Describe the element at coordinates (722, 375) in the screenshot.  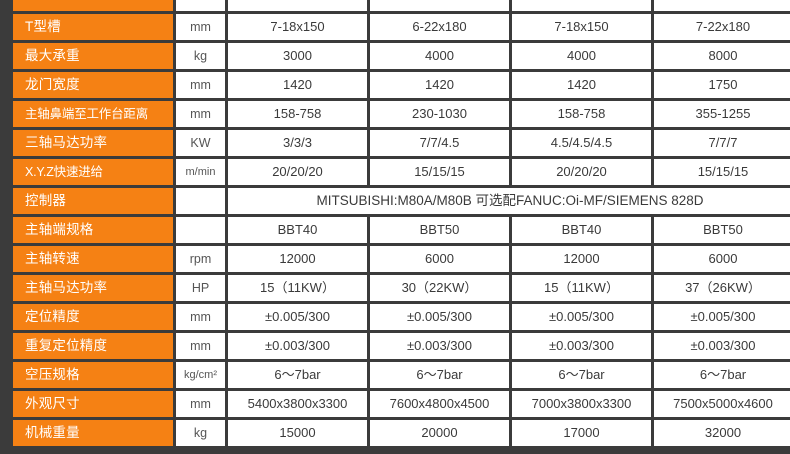
I see `row-value-col4: 6～7bar` at that location.